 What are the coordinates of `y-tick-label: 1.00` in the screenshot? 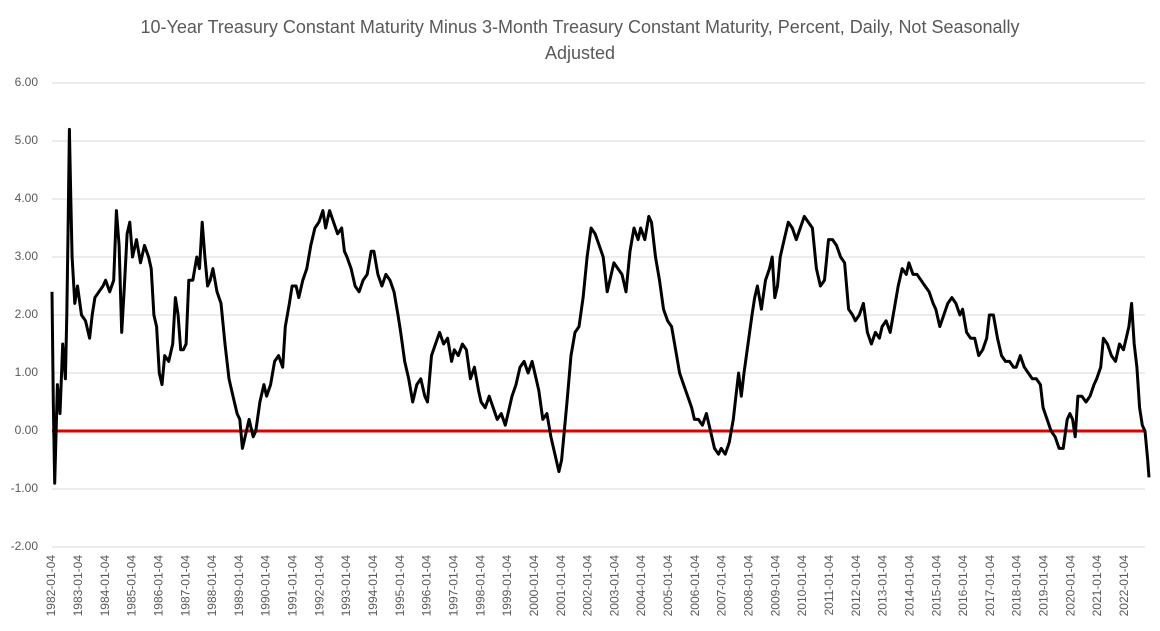 It's located at (27, 372).